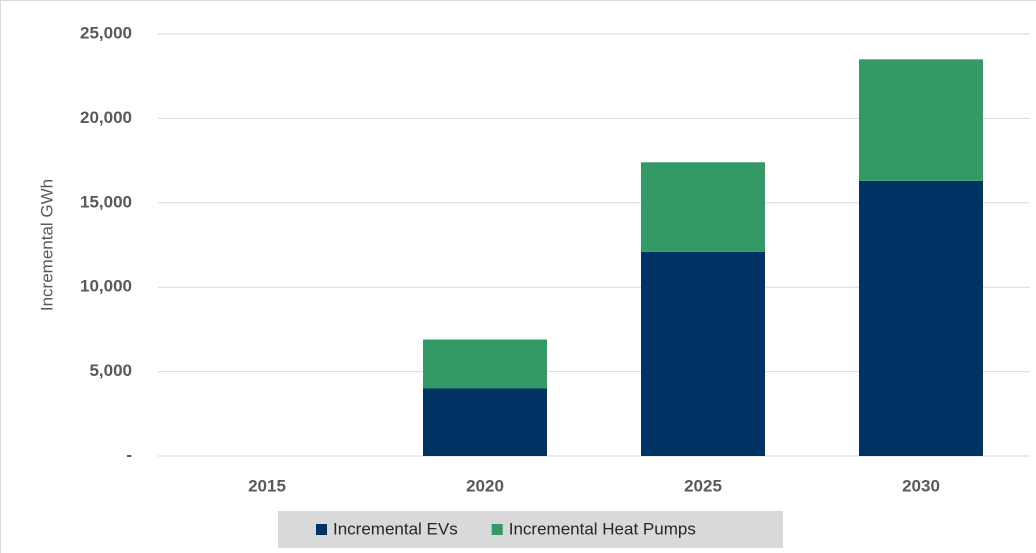  Describe the element at coordinates (110, 370) in the screenshot. I see `y-tick-label: 5,000` at that location.